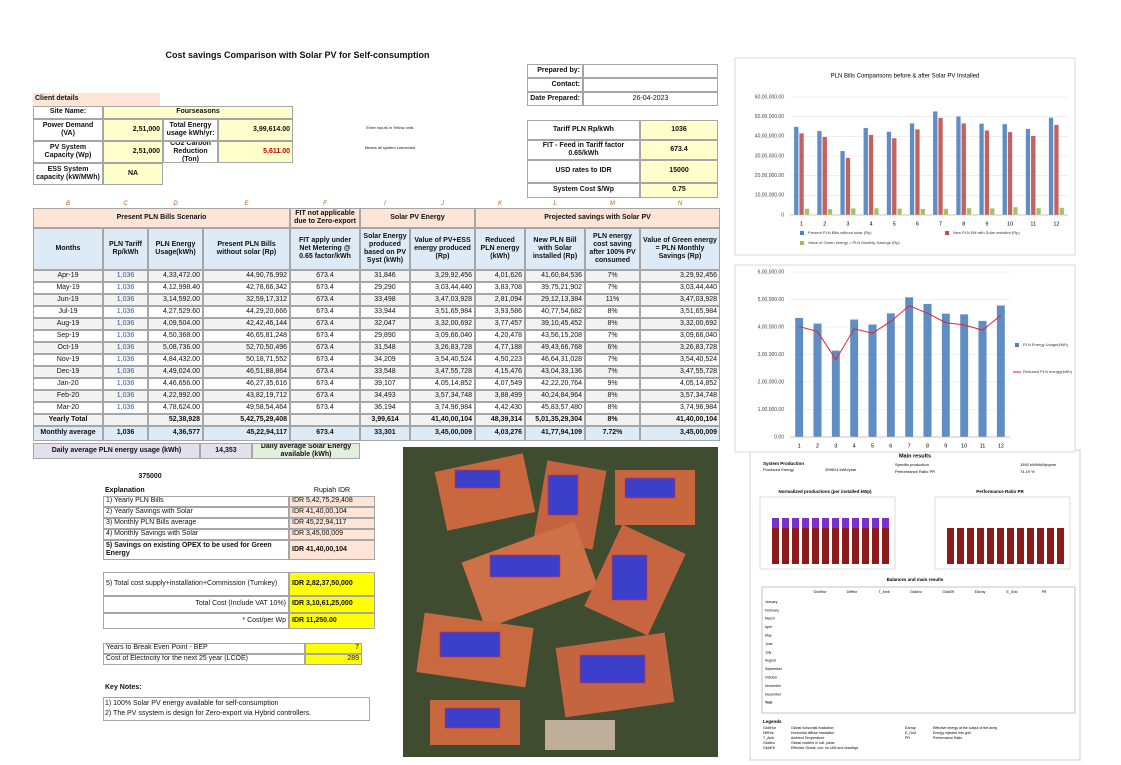 The height and width of the screenshot is (765, 1121). I want to click on table-cell: 32,047, so click(385, 324).